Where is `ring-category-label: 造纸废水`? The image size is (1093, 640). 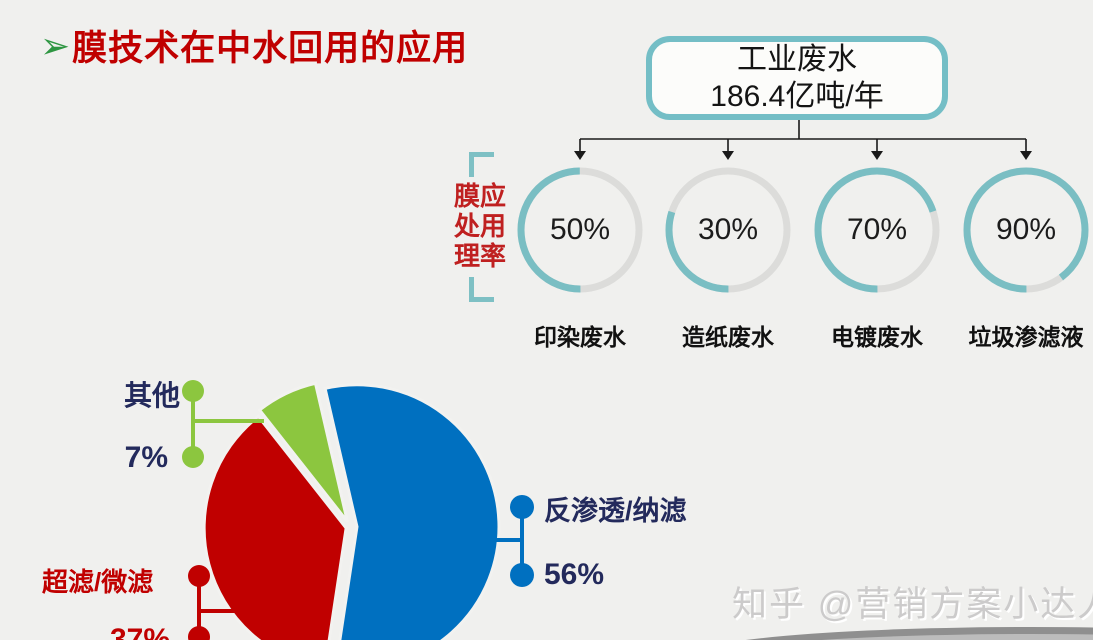
ring-category-label: 造纸废水 is located at coordinates (728, 337).